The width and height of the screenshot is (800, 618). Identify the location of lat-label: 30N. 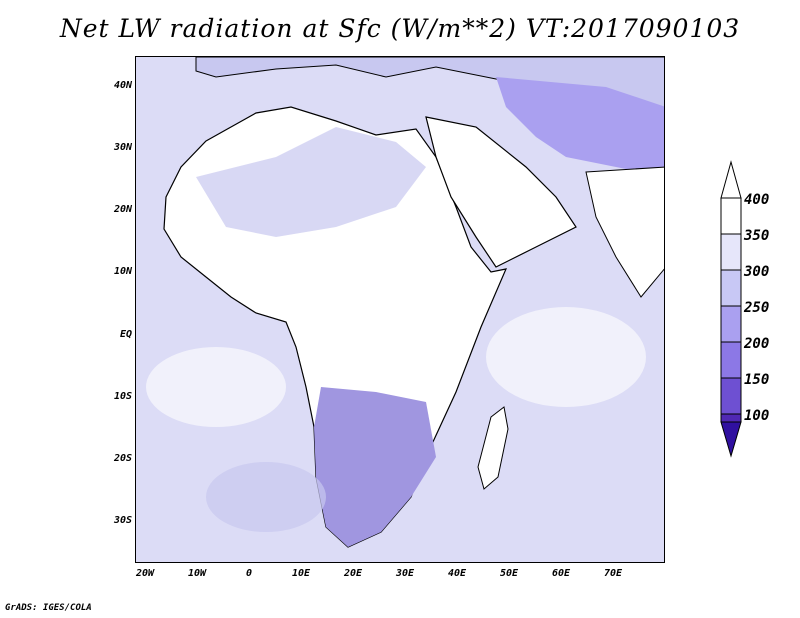
(122, 147).